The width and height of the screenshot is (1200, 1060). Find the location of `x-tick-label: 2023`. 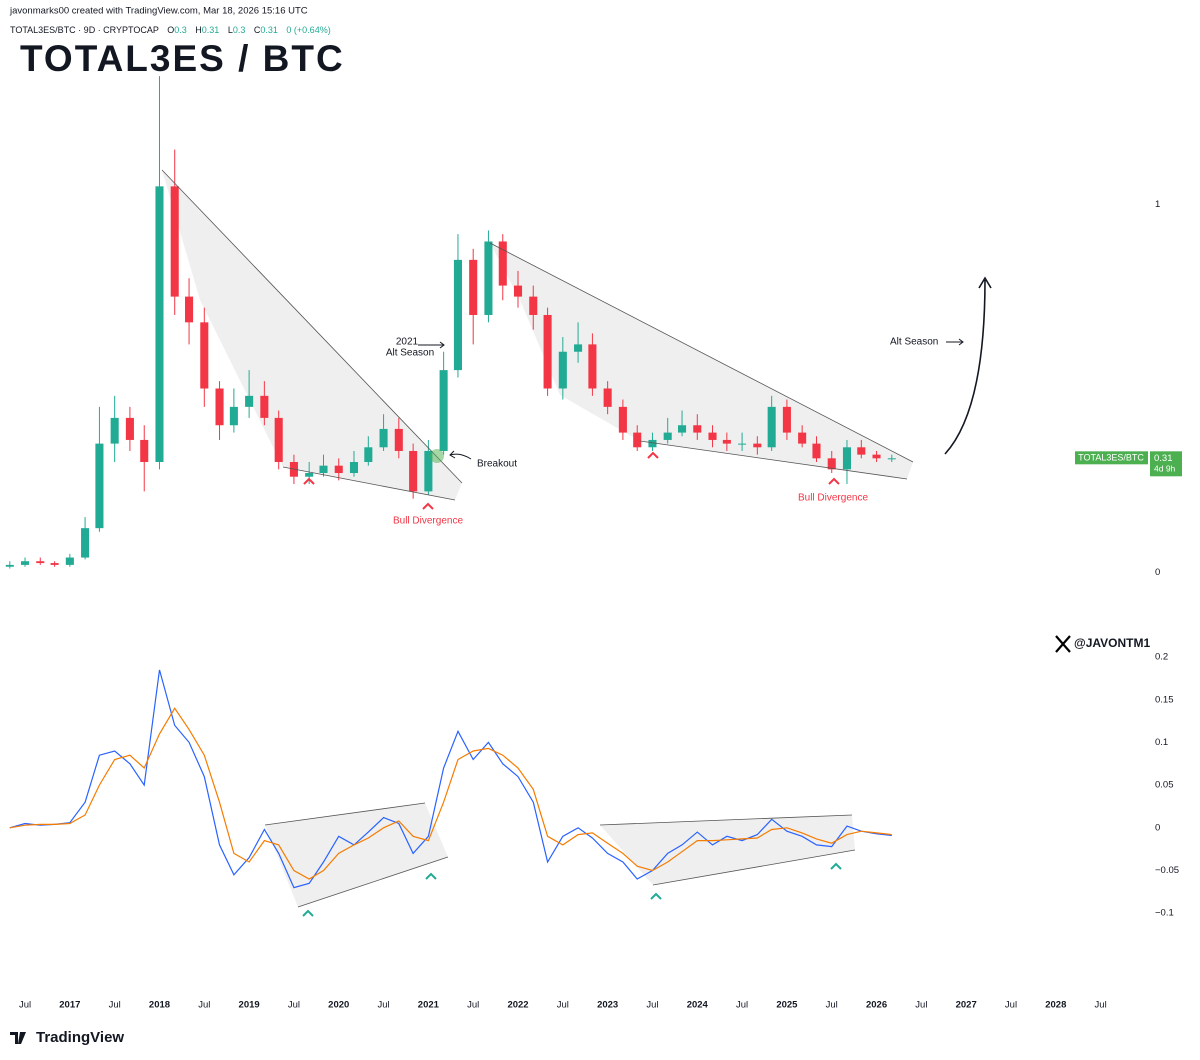

x-tick-label: 2023 is located at coordinates (607, 1005).